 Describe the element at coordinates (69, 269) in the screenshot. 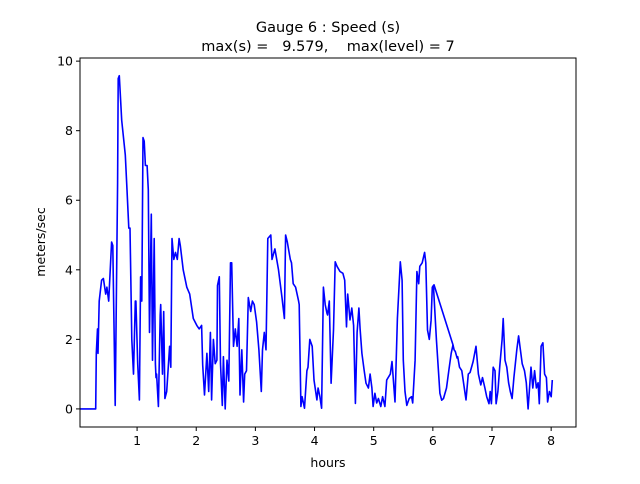

I see `y-tick-label: 4` at that location.